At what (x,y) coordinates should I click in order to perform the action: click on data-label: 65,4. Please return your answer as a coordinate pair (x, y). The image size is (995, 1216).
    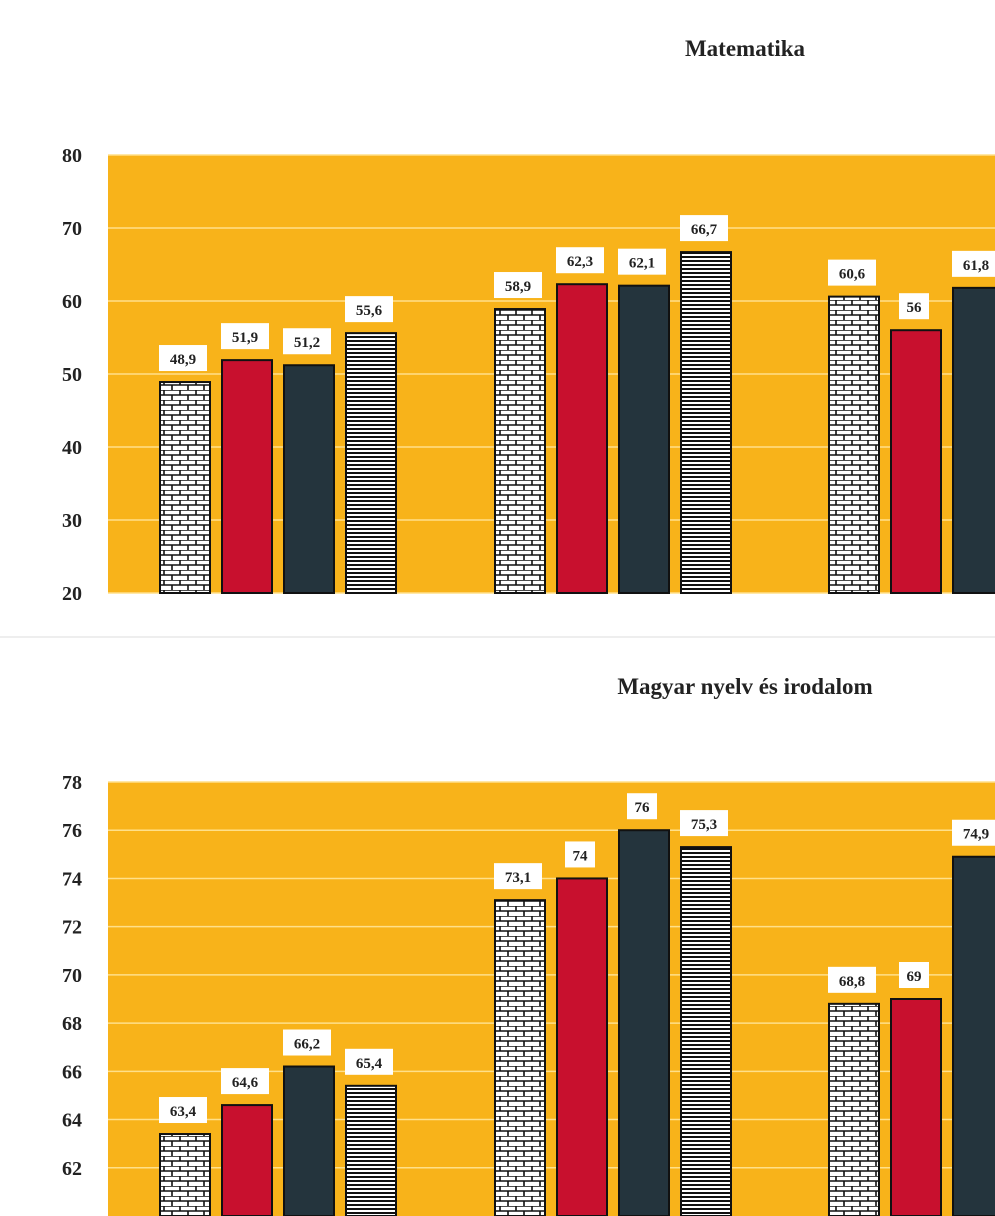
    Looking at the image, I should click on (369, 1064).